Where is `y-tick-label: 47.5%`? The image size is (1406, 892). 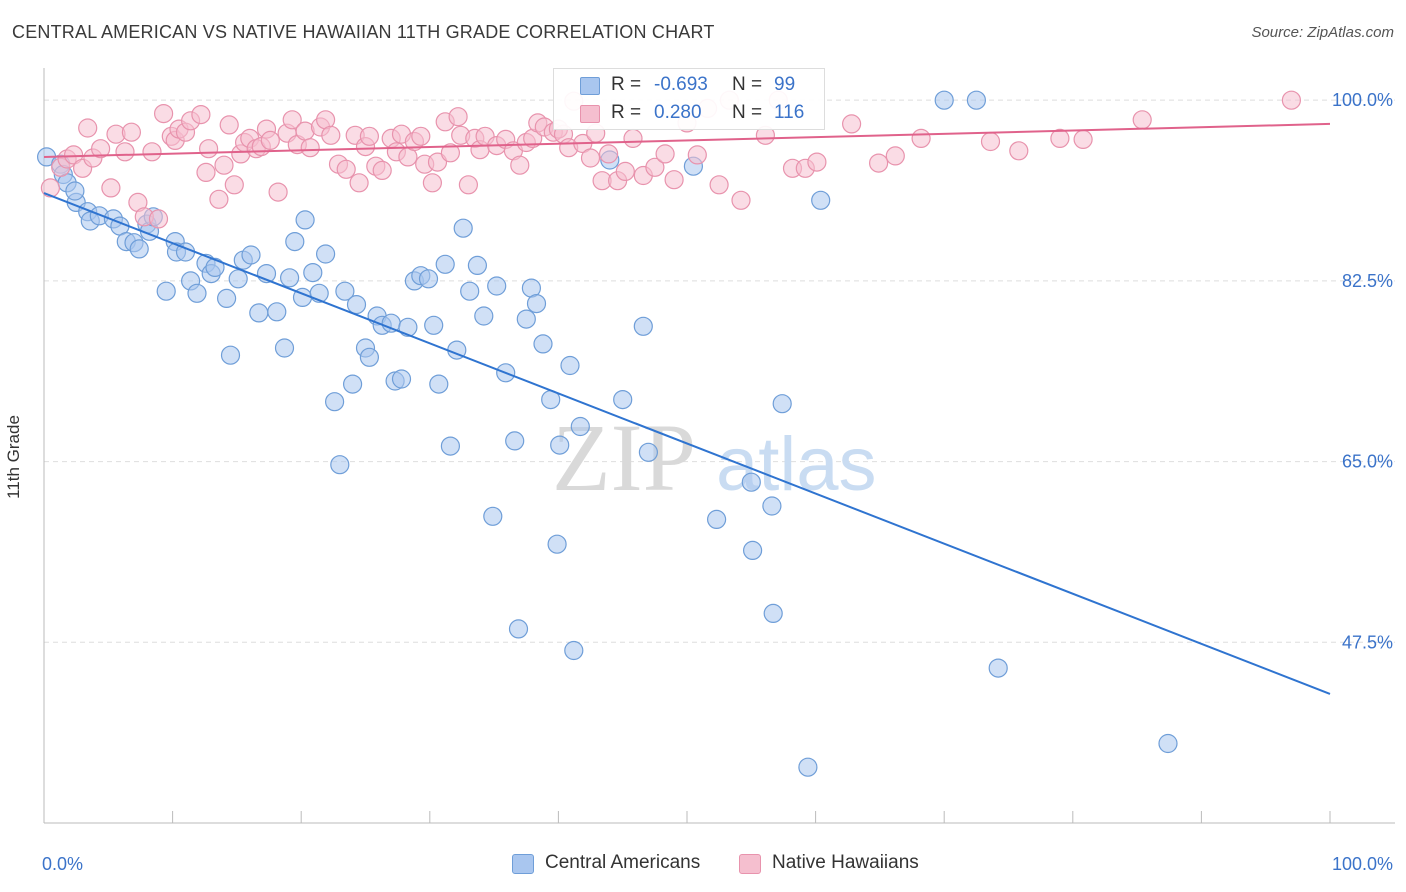 y-tick-label: 47.5% is located at coordinates (1367, 642).